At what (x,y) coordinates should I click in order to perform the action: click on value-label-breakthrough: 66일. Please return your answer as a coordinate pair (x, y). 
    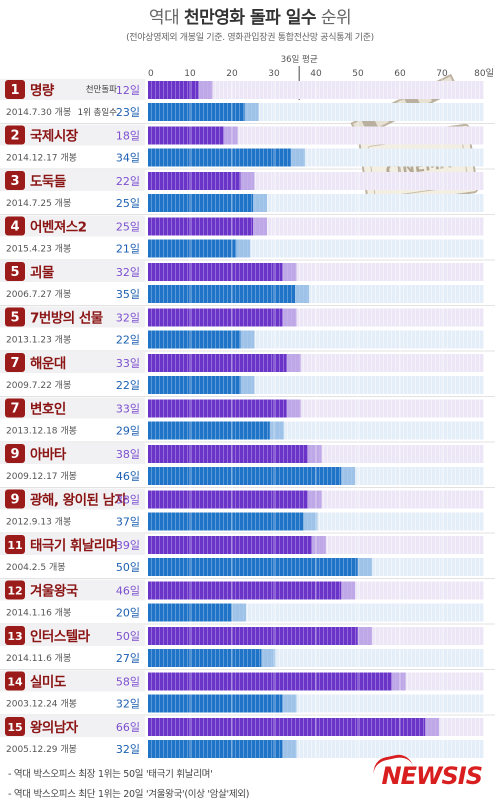
    Looking at the image, I should click on (128, 727).